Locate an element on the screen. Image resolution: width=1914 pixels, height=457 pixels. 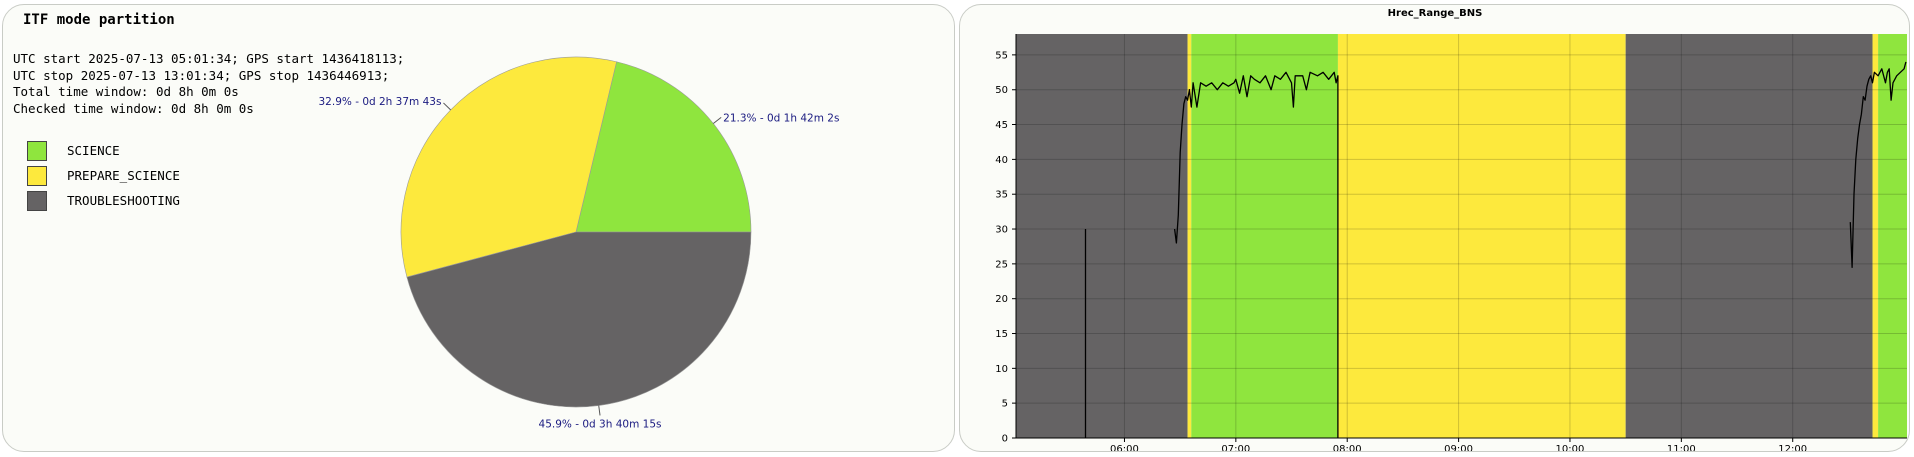
total-time-window-line: Total time window: 0d 8h 0m 0s is located at coordinates (126, 91).